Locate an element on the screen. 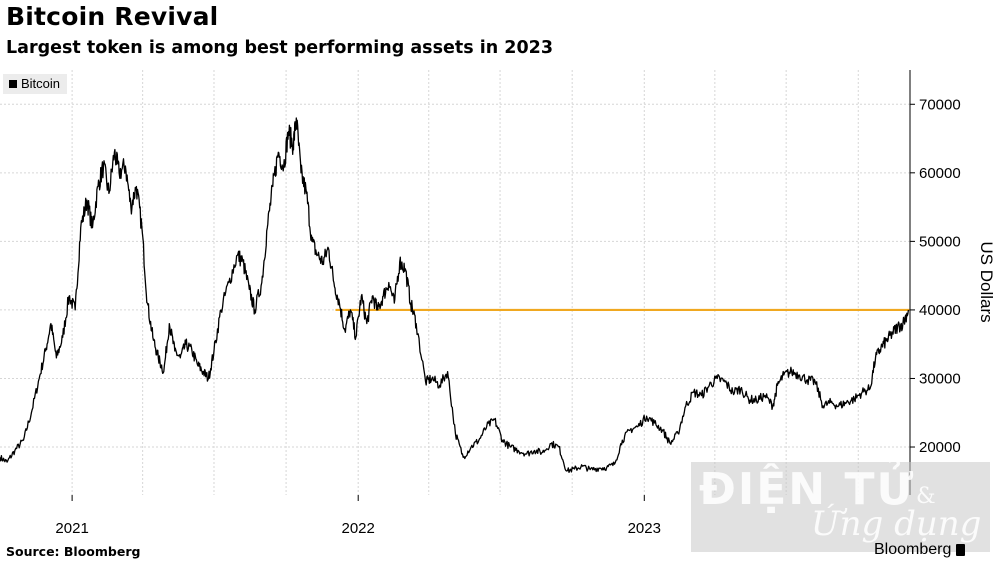 The height and width of the screenshot is (563, 1000). legend-swatch-bitcoin is located at coordinates (13, 83).